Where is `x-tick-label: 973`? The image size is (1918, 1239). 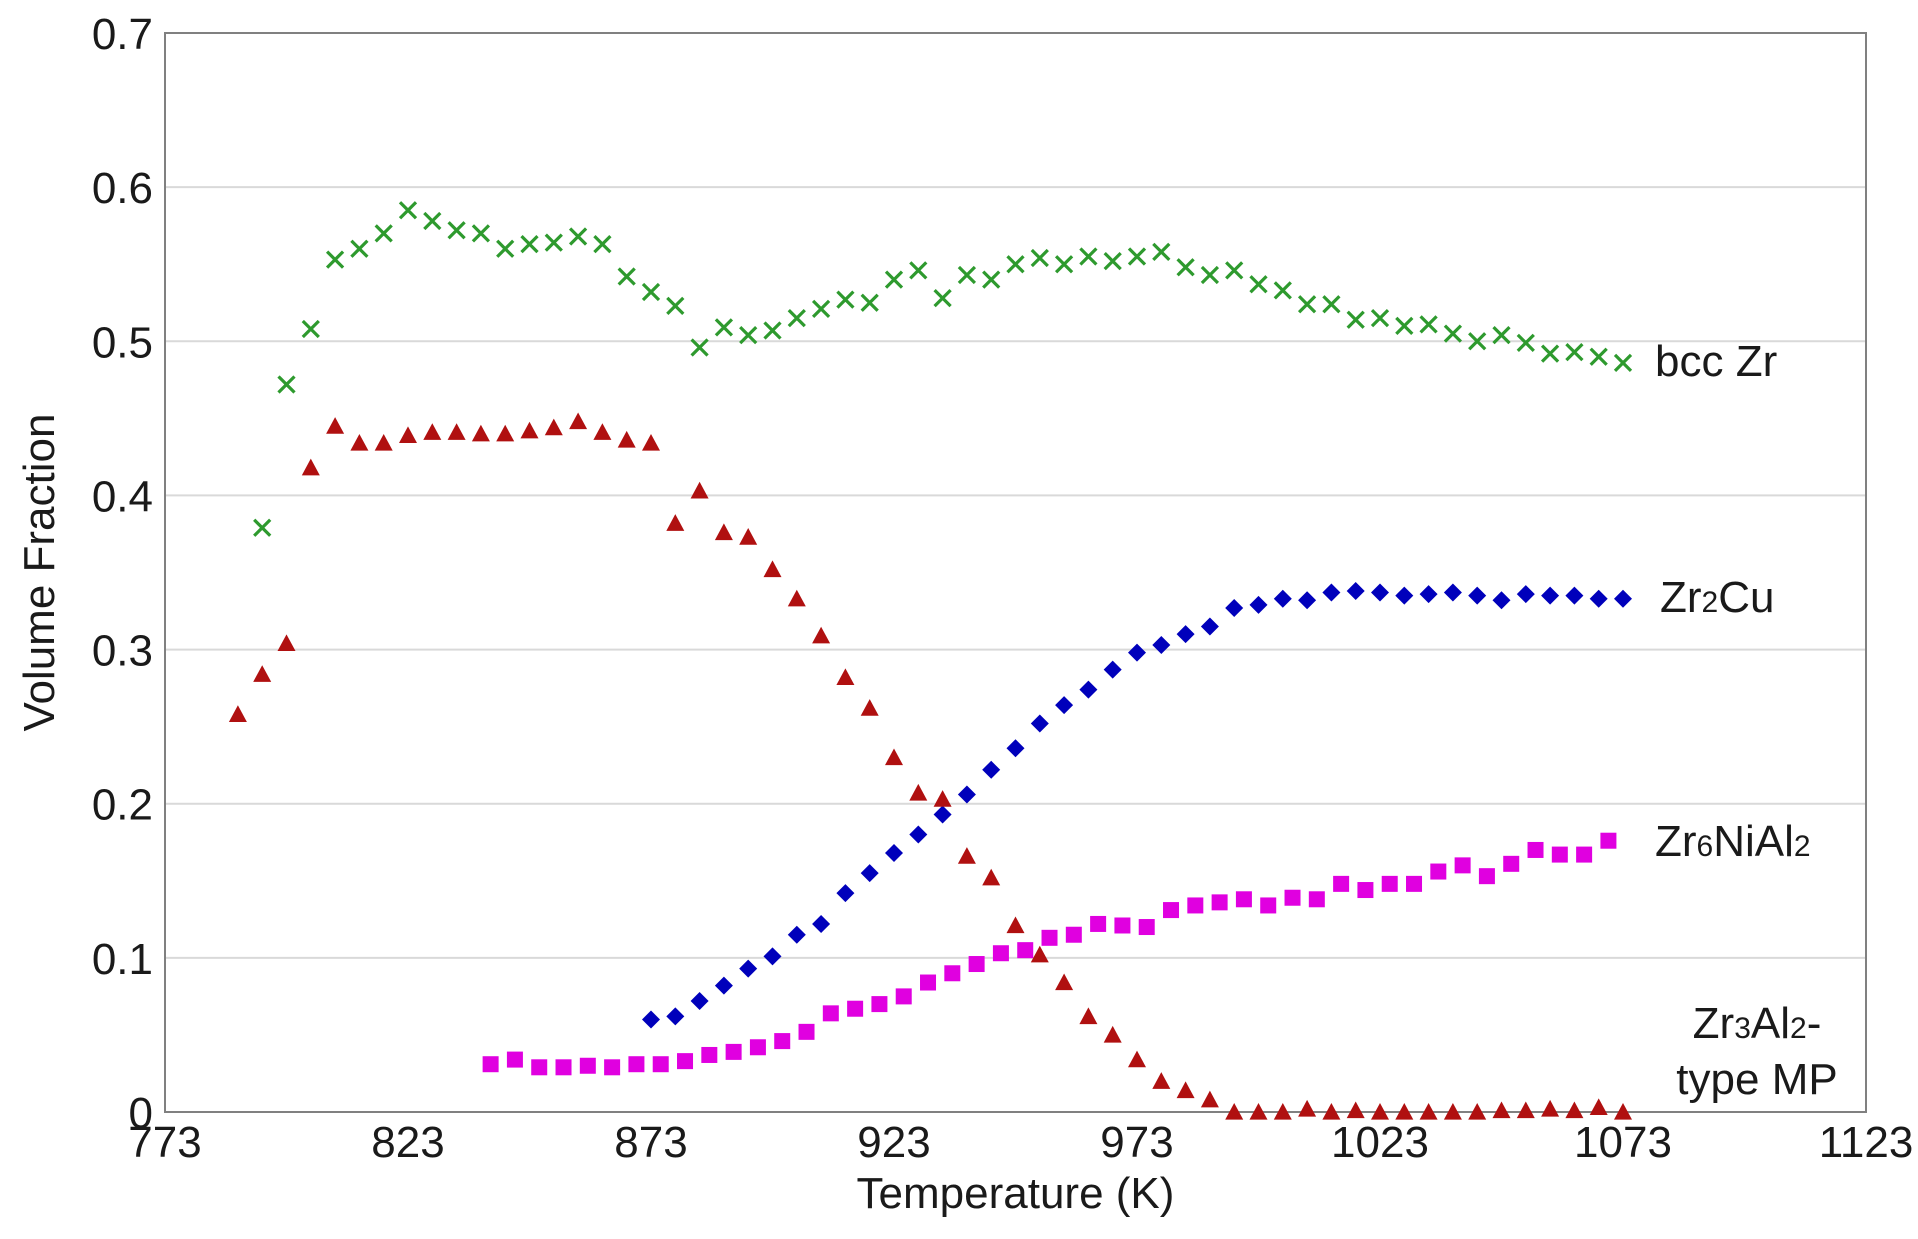
x-tick-label: 973 is located at coordinates (1136, 1142).